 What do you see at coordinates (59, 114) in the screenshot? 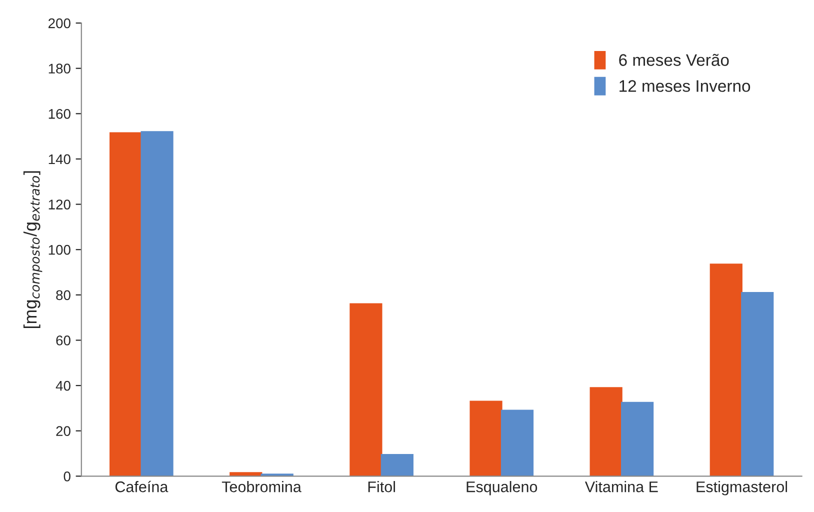
I see `y-tick-label: 160` at bounding box center [59, 114].